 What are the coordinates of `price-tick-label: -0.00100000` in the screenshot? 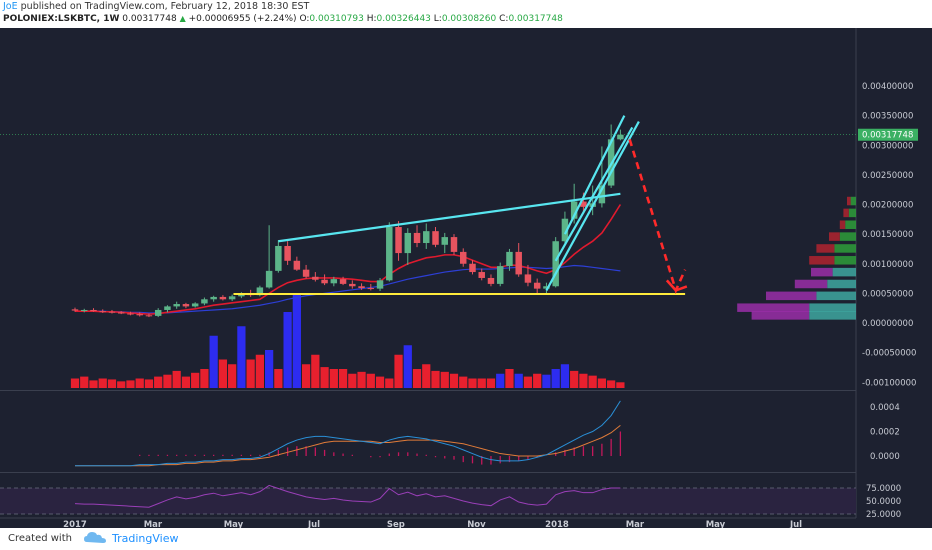 It's located at (889, 383).